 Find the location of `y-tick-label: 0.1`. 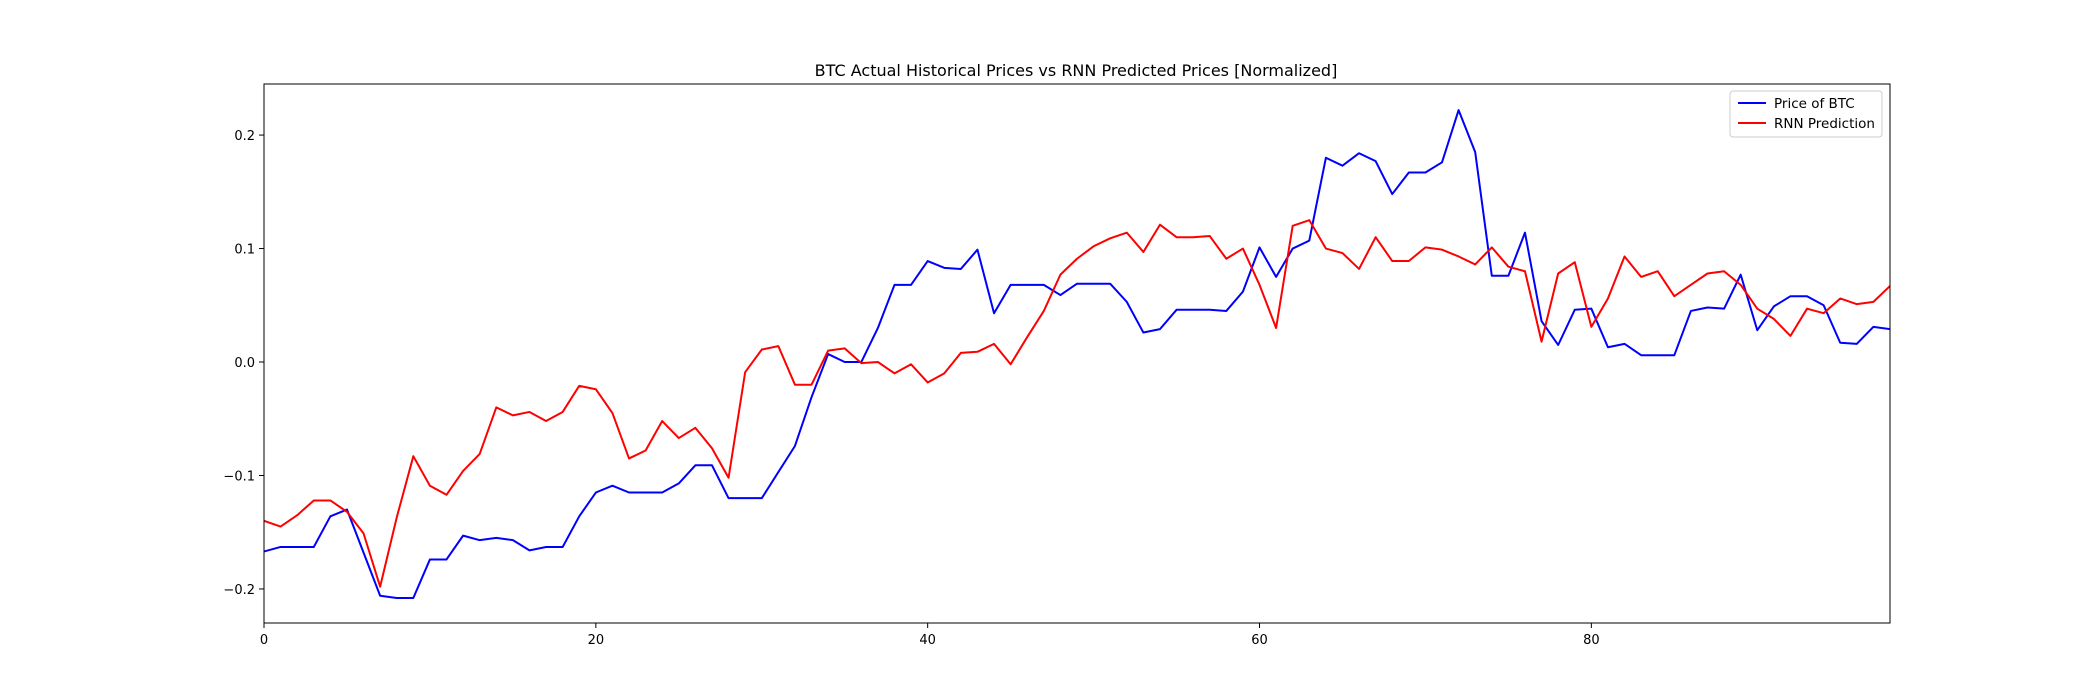

y-tick-label: 0.1 is located at coordinates (244, 250).